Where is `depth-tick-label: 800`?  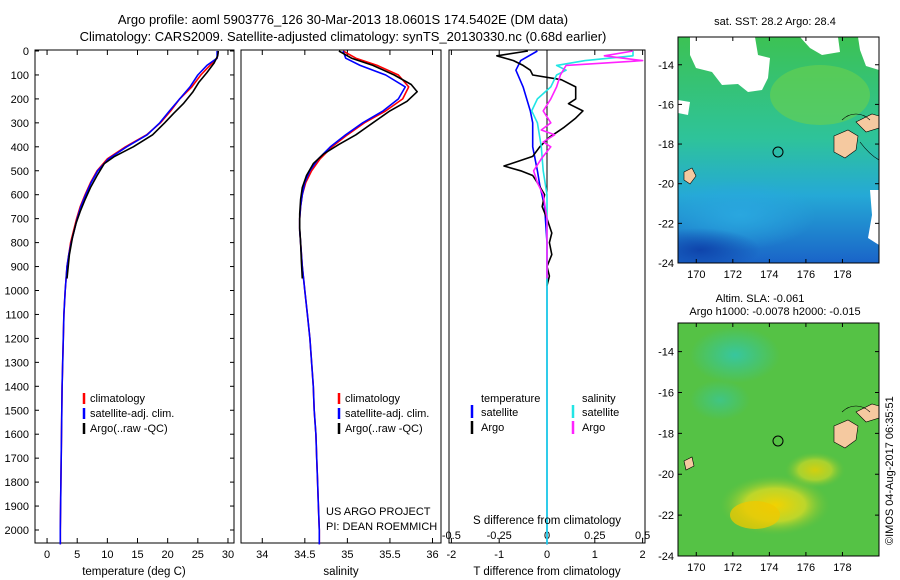 depth-tick-label: 800 is located at coordinates (20, 244).